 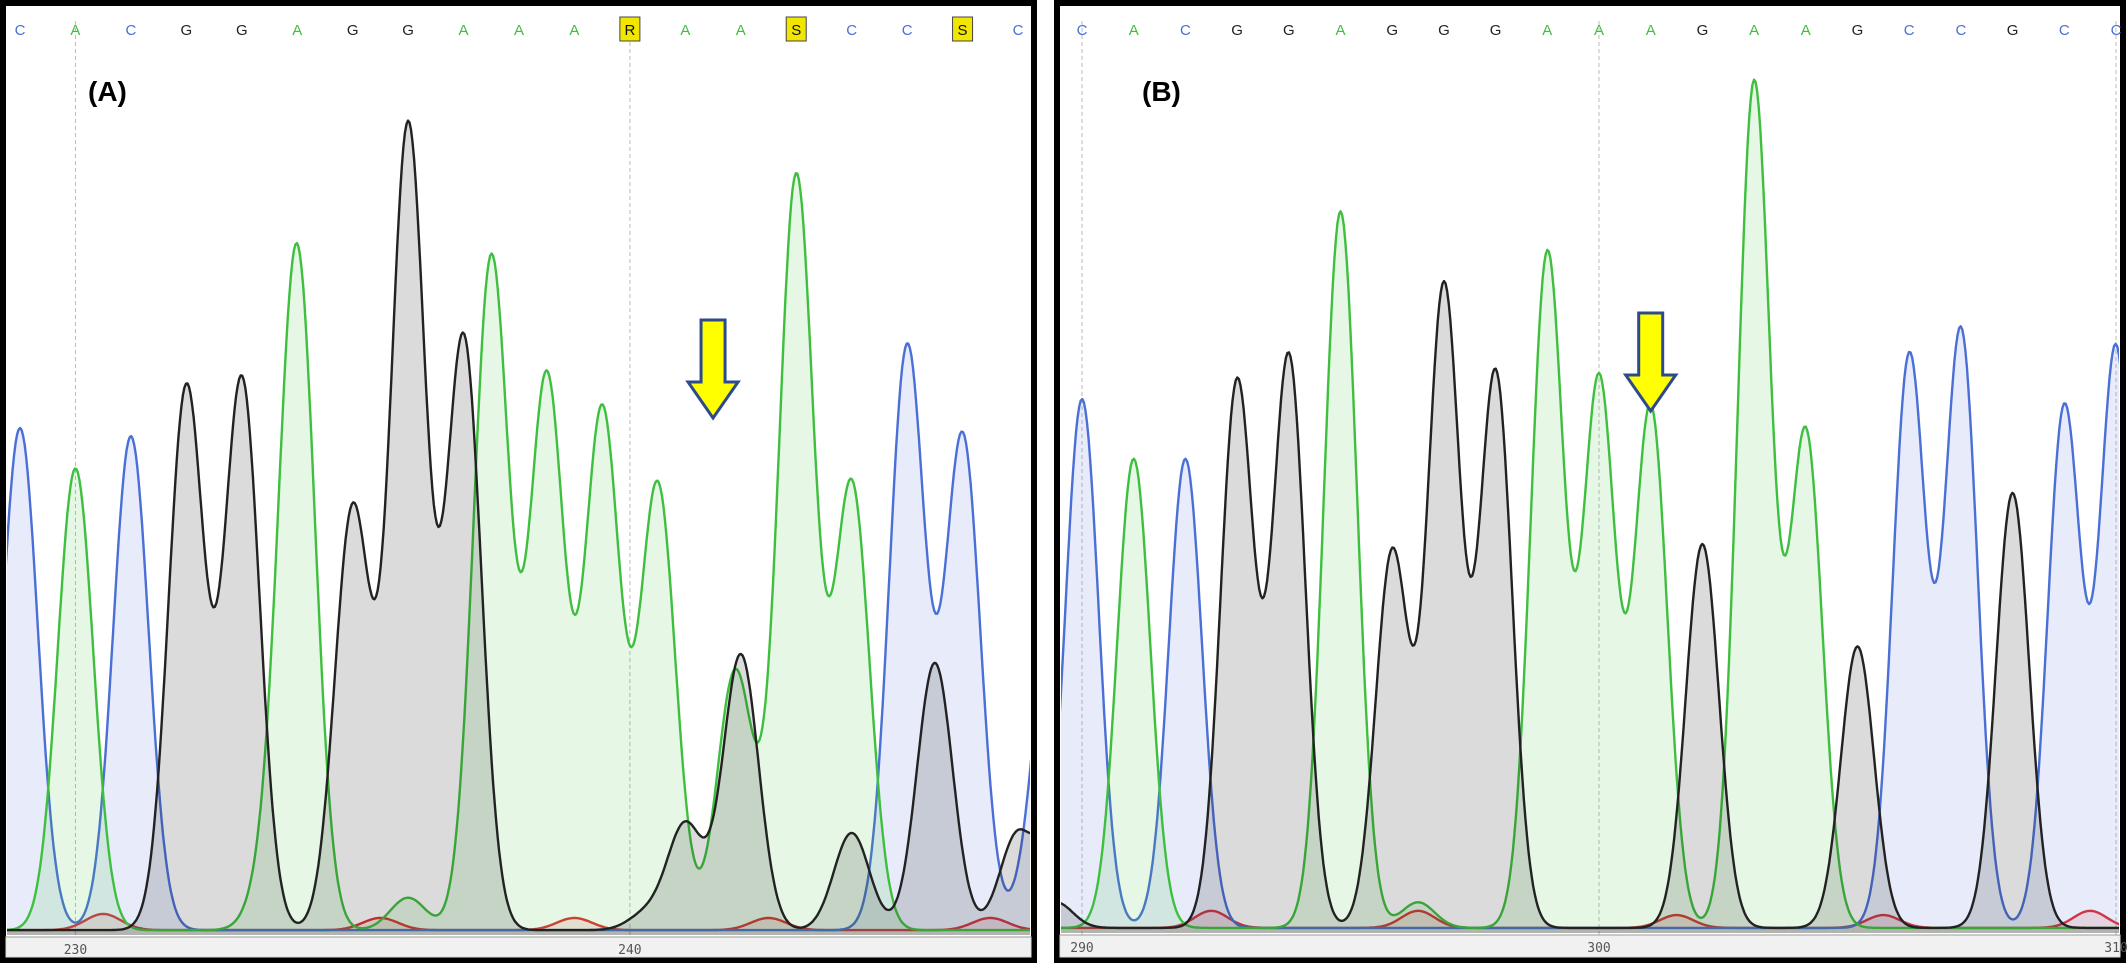 What do you see at coordinates (2115, 948) in the screenshot?
I see `tick-label: 310` at bounding box center [2115, 948].